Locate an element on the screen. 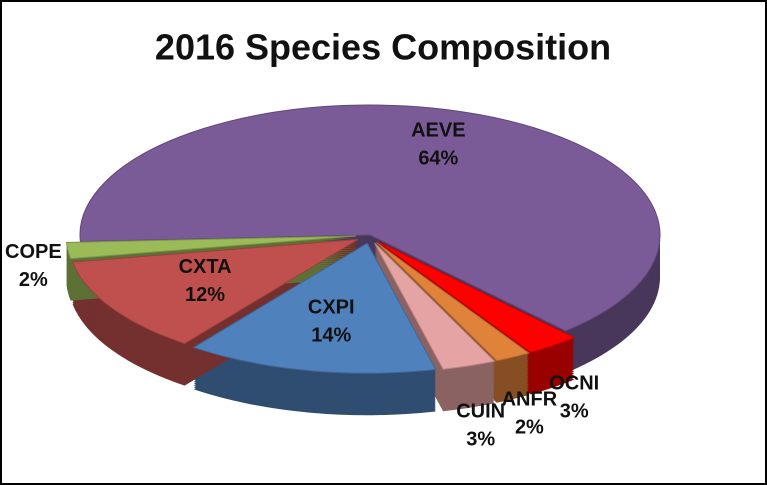  slice-label: ANFR is located at coordinates (530, 400).